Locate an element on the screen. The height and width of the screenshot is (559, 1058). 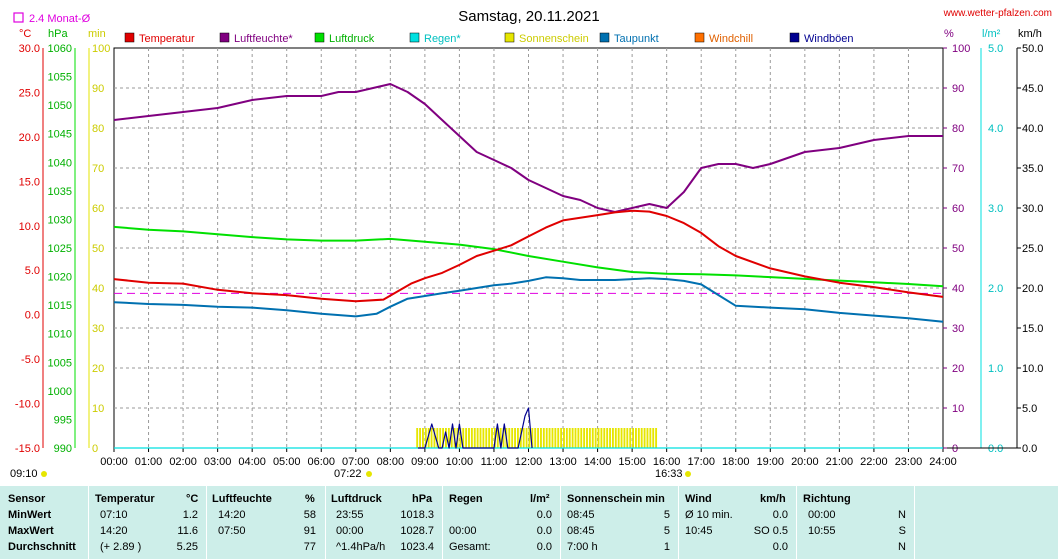
th-wind-unit: km/h is located at coordinates (773, 499).